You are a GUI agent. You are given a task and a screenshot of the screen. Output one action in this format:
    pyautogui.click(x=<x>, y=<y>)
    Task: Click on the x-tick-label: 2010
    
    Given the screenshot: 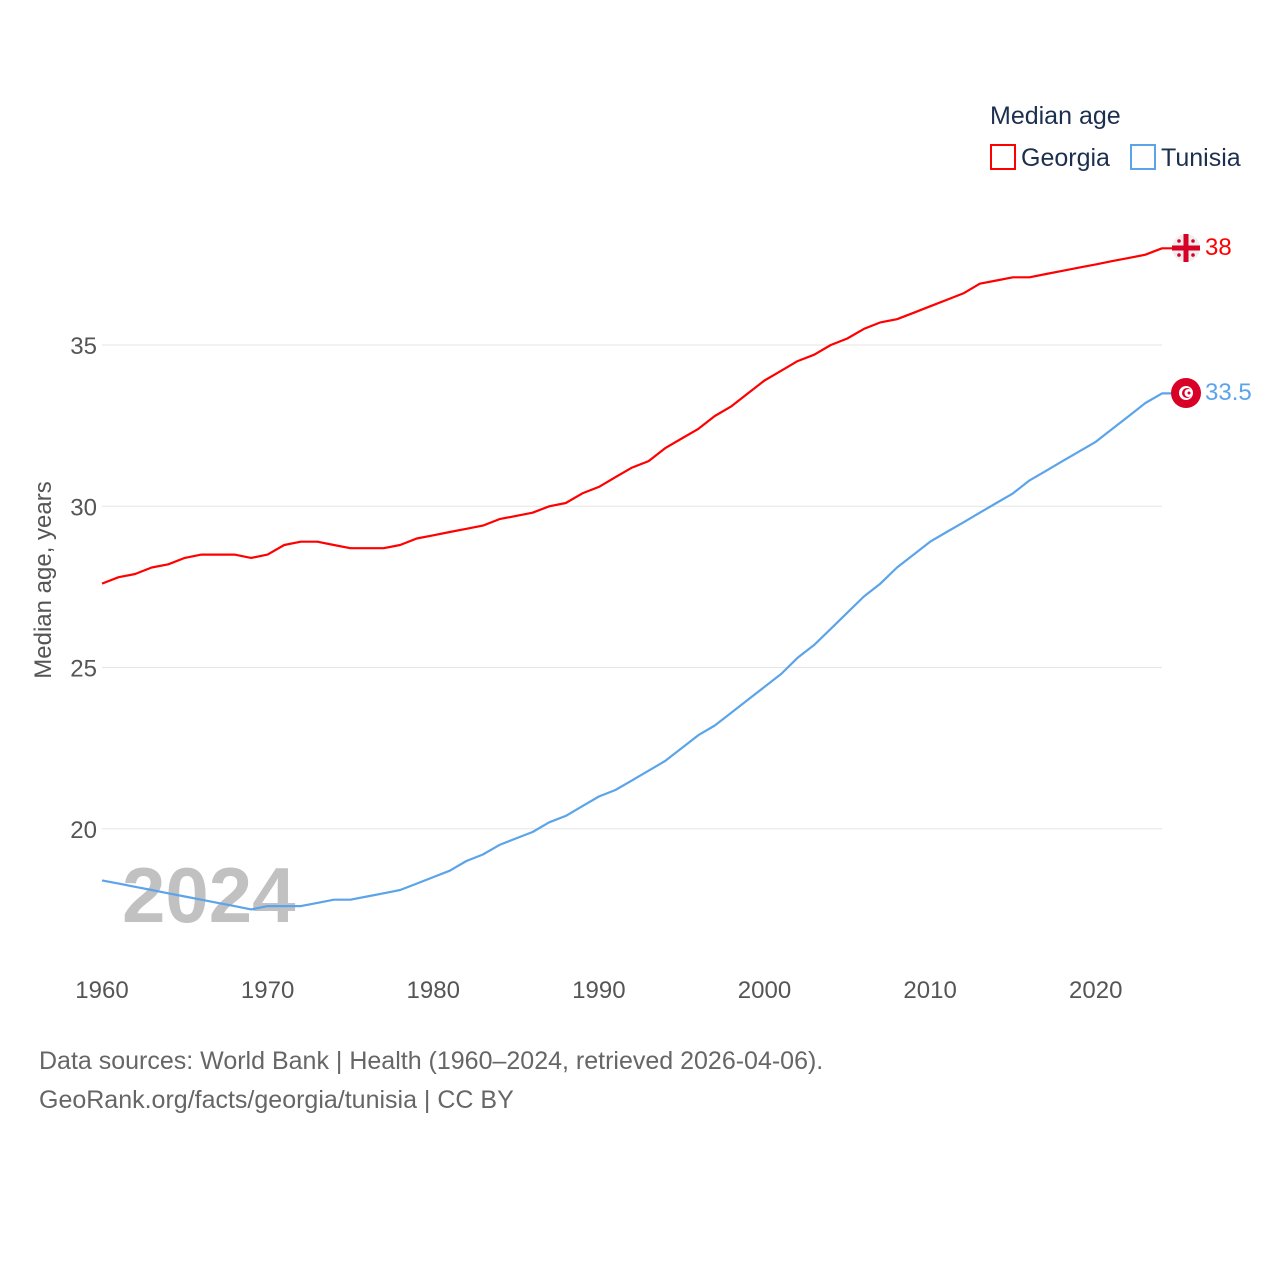 What is the action you would take?
    pyautogui.click(x=929, y=990)
    